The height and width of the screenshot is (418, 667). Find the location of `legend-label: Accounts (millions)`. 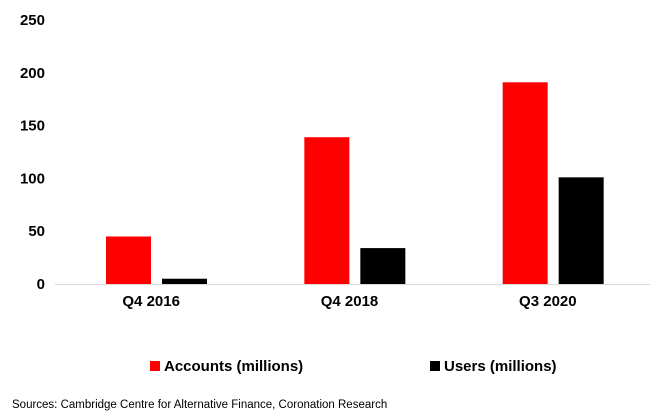

legend-label: Accounts (millions) is located at coordinates (233, 366).